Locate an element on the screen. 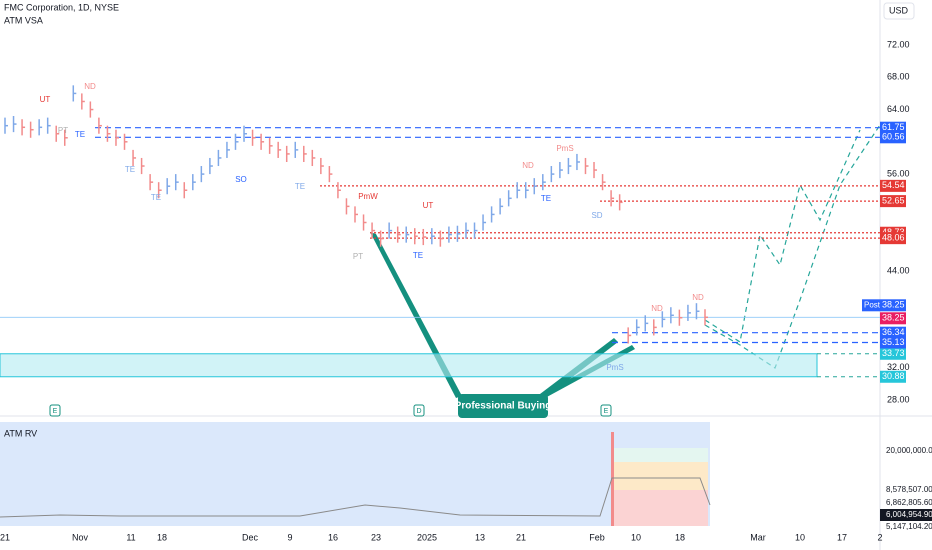  volume-tag is located at coordinates (906, 515).